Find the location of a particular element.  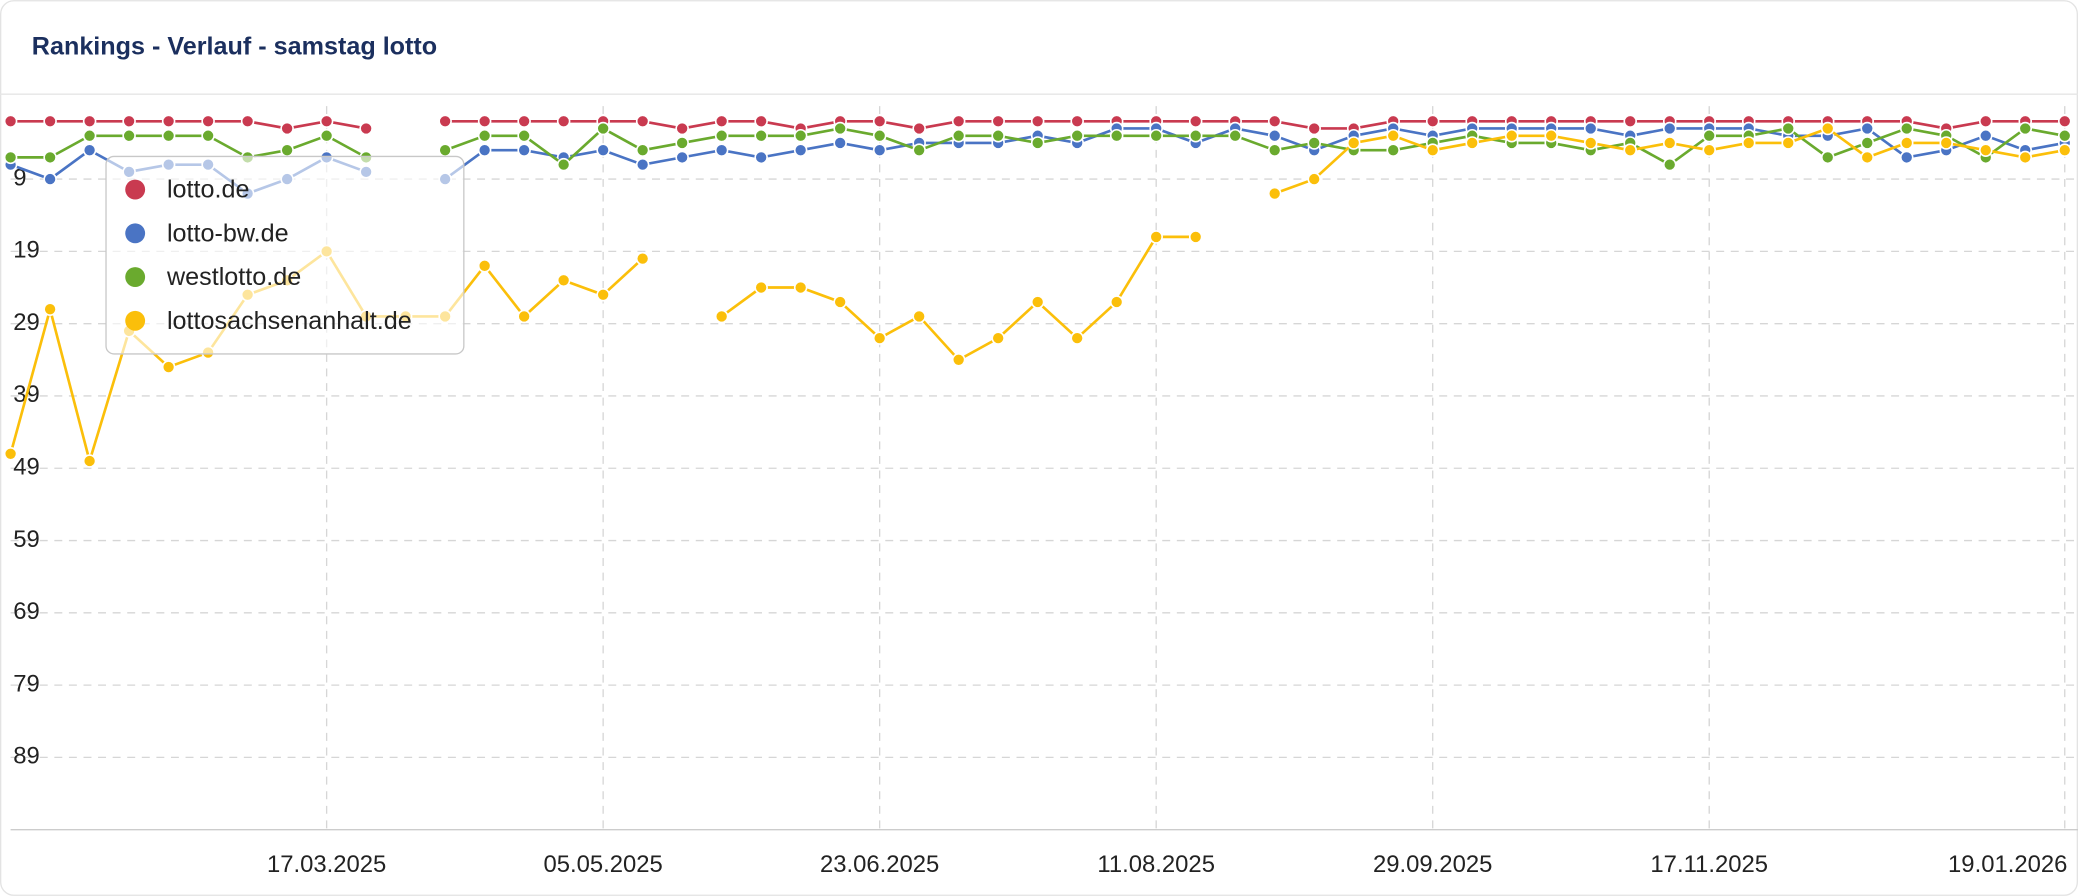

y-tick-label: 19 is located at coordinates (26, 250).